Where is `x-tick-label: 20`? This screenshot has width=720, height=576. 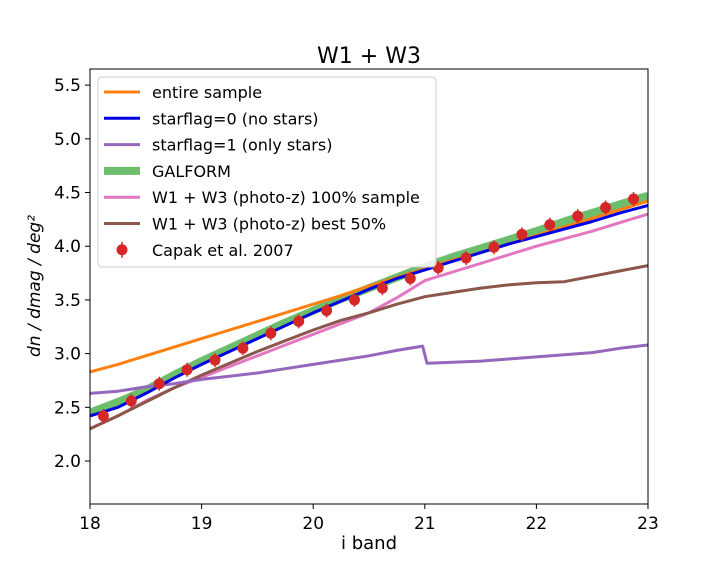 x-tick-label: 20 is located at coordinates (313, 524).